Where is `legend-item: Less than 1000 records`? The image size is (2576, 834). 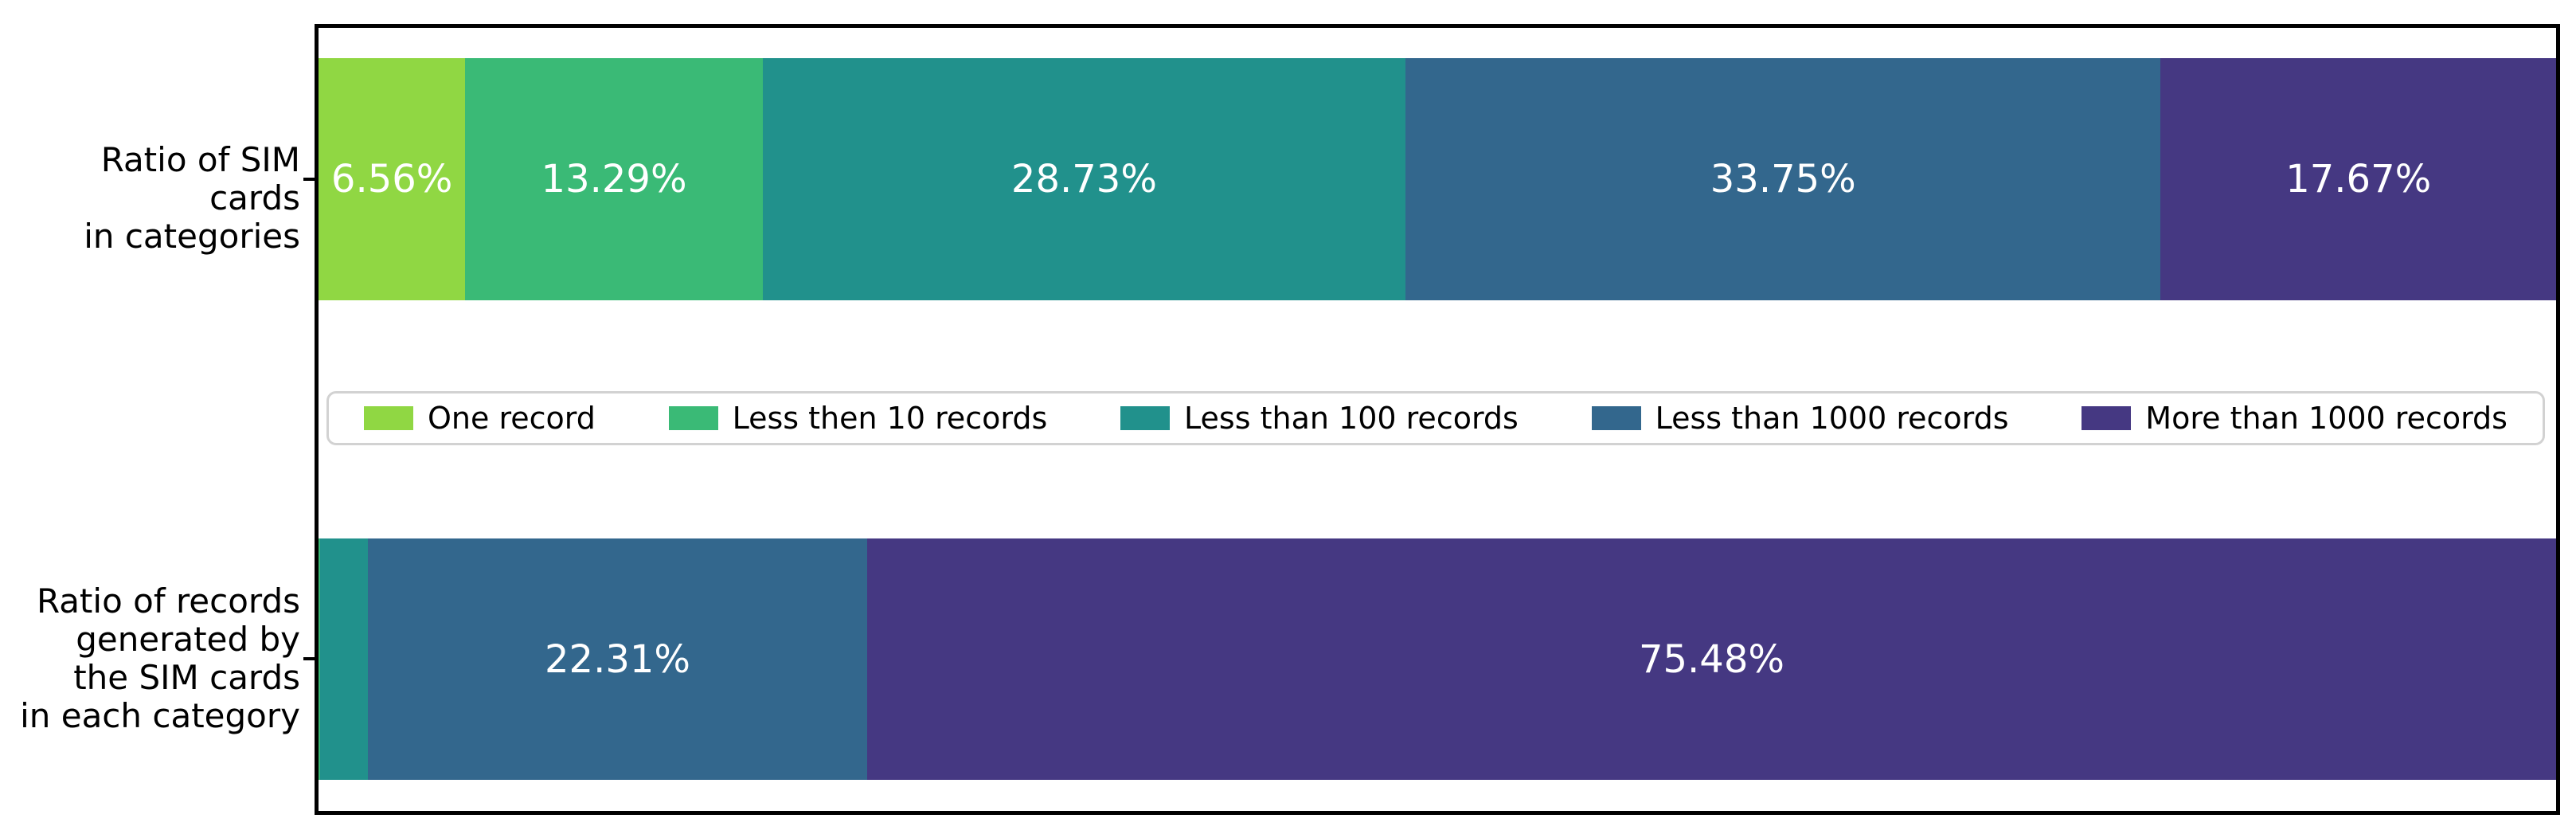 legend-item: Less than 1000 records is located at coordinates (1800, 418).